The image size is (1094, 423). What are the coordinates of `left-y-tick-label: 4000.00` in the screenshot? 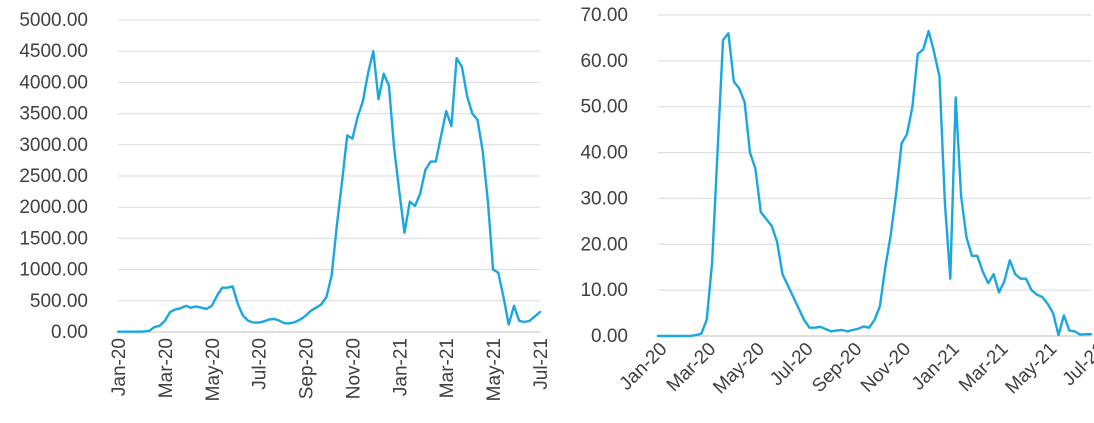 It's located at (53, 82).